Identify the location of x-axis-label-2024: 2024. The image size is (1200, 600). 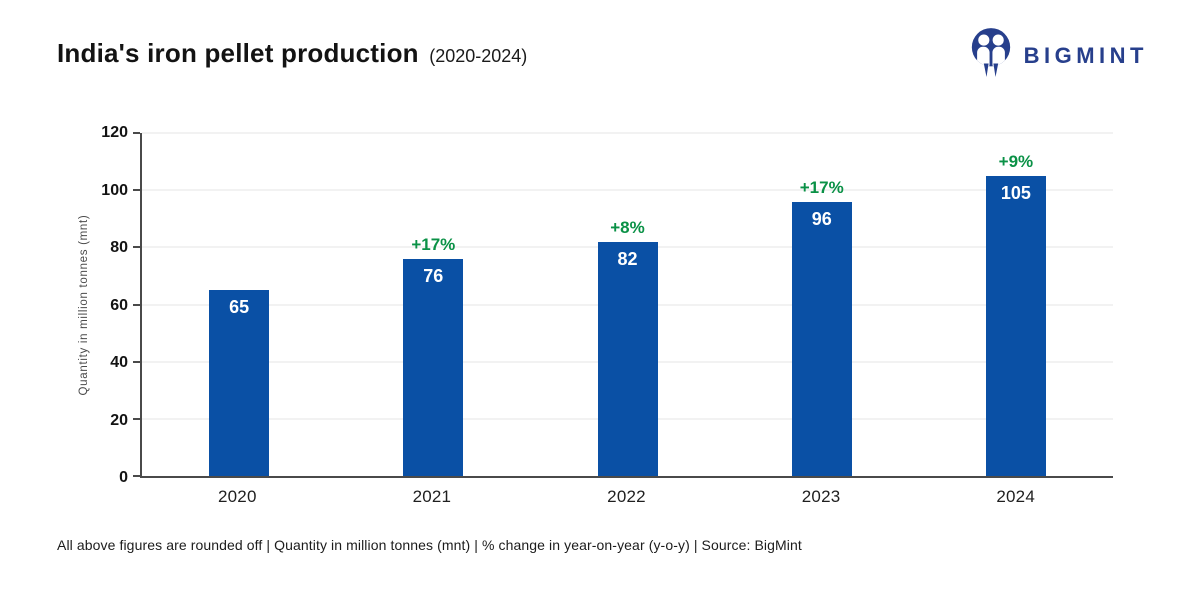
(1015, 496).